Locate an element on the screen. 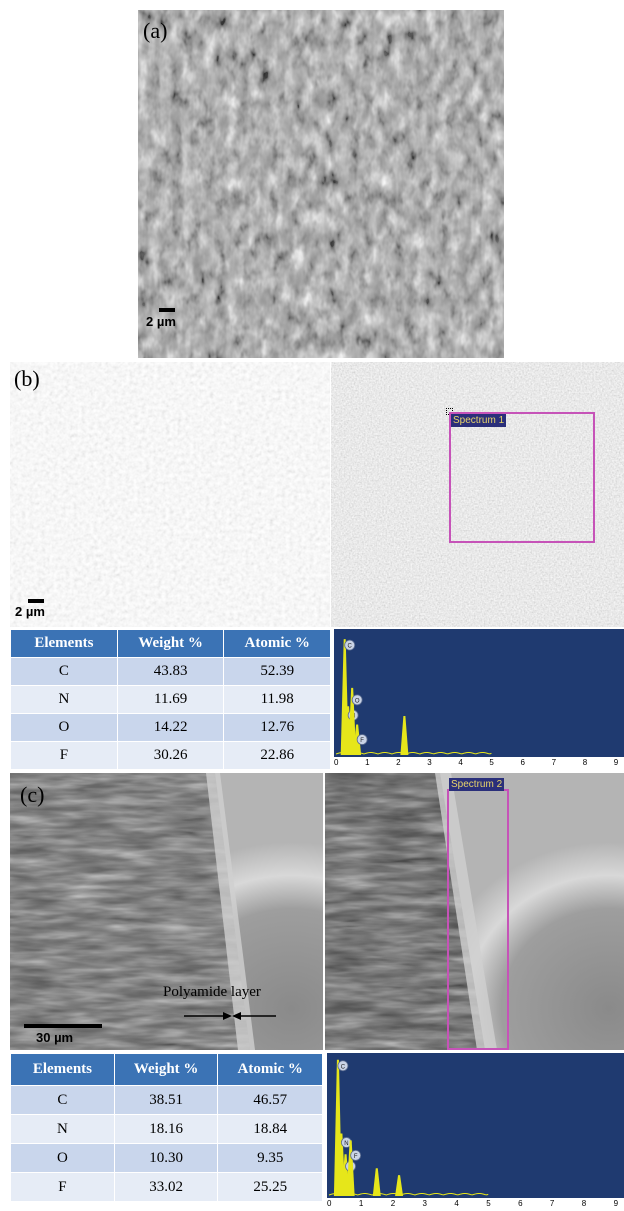 The width and height of the screenshot is (624, 1211). table-row: F 33.02 25.25 is located at coordinates (166, 1187).